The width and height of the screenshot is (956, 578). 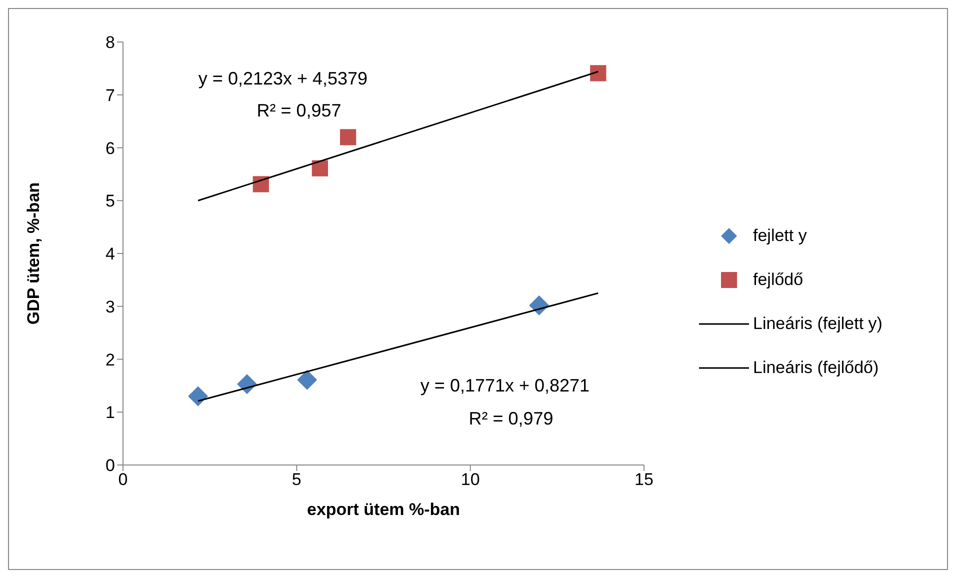 What do you see at coordinates (299, 111) in the screenshot?
I see `annotation: R² = 0,957` at bounding box center [299, 111].